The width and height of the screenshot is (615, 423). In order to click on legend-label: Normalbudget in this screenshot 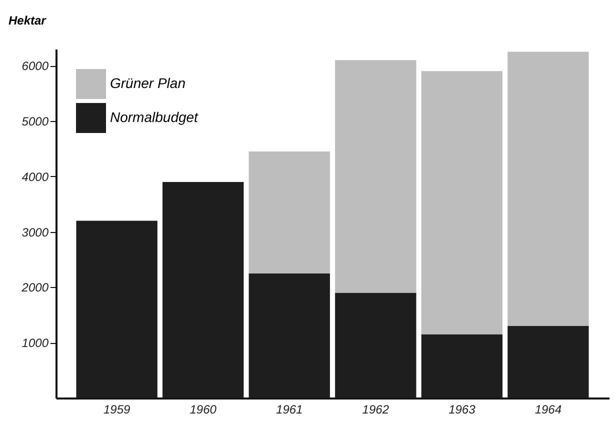, I will do `click(155, 117)`.